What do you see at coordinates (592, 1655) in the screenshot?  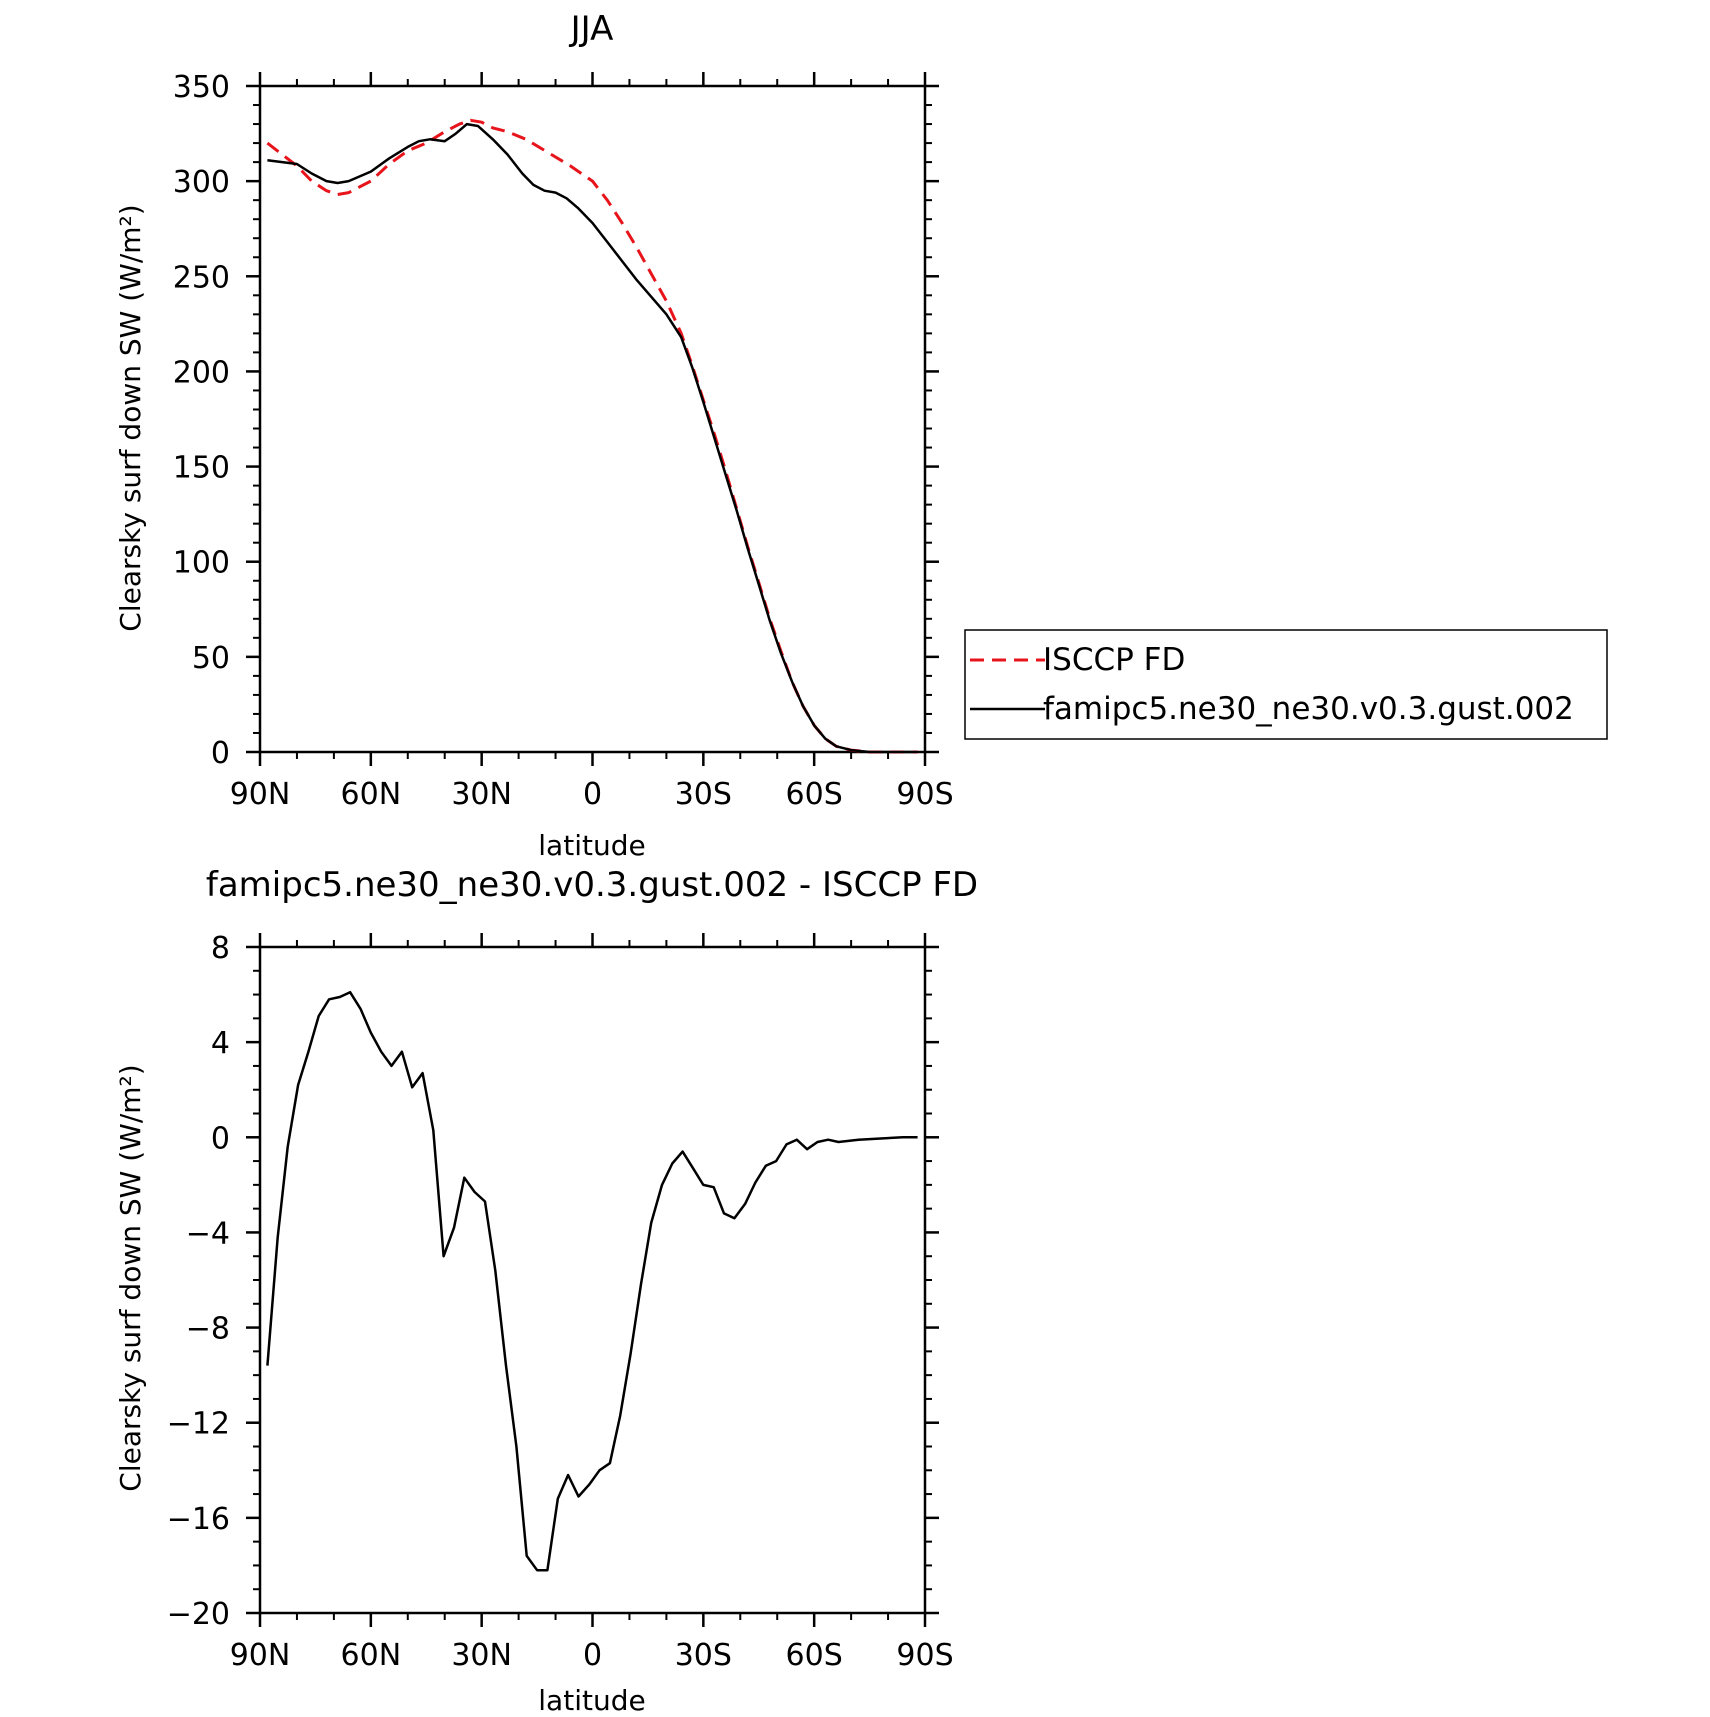 I see `bottom-x-tick-label: 0` at bounding box center [592, 1655].